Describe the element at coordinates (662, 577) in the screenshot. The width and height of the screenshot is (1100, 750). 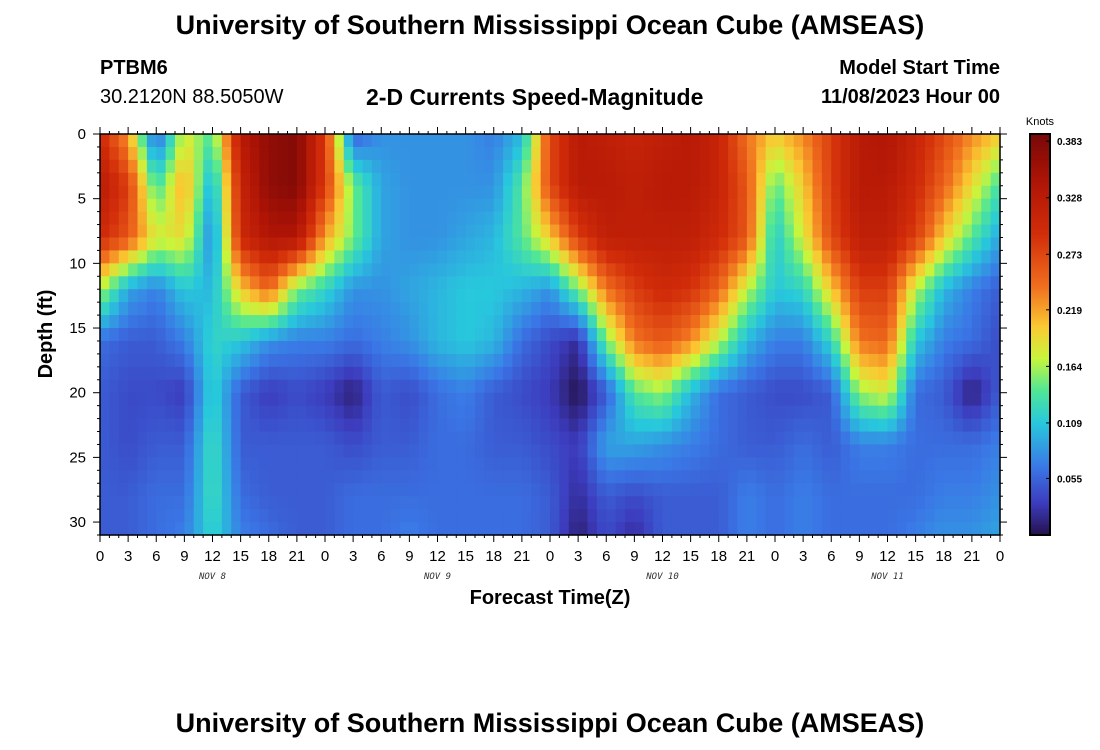
I see `day-label: NOV 10` at that location.